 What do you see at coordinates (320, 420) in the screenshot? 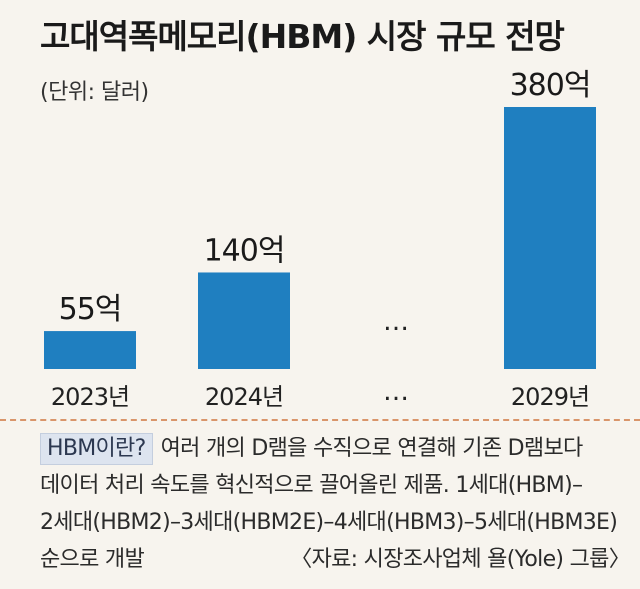
I see `dashed-divider` at bounding box center [320, 420].